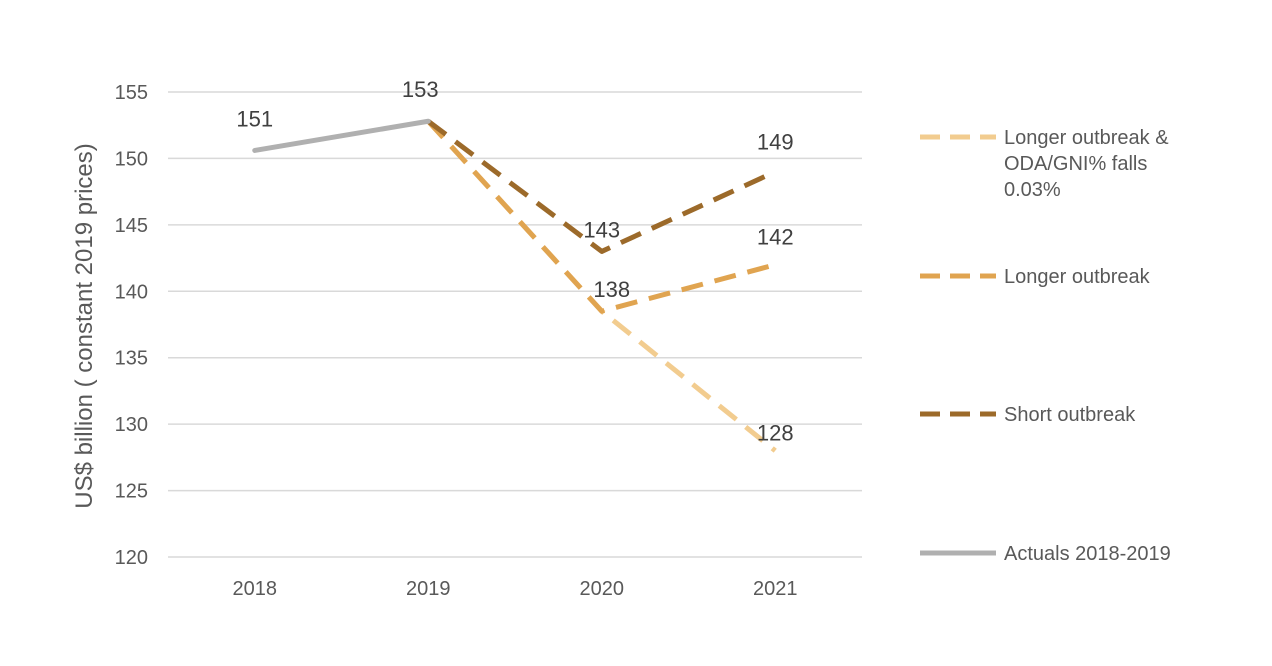  What do you see at coordinates (775, 589) in the screenshot?
I see `x-tick-label: 2021` at bounding box center [775, 589].